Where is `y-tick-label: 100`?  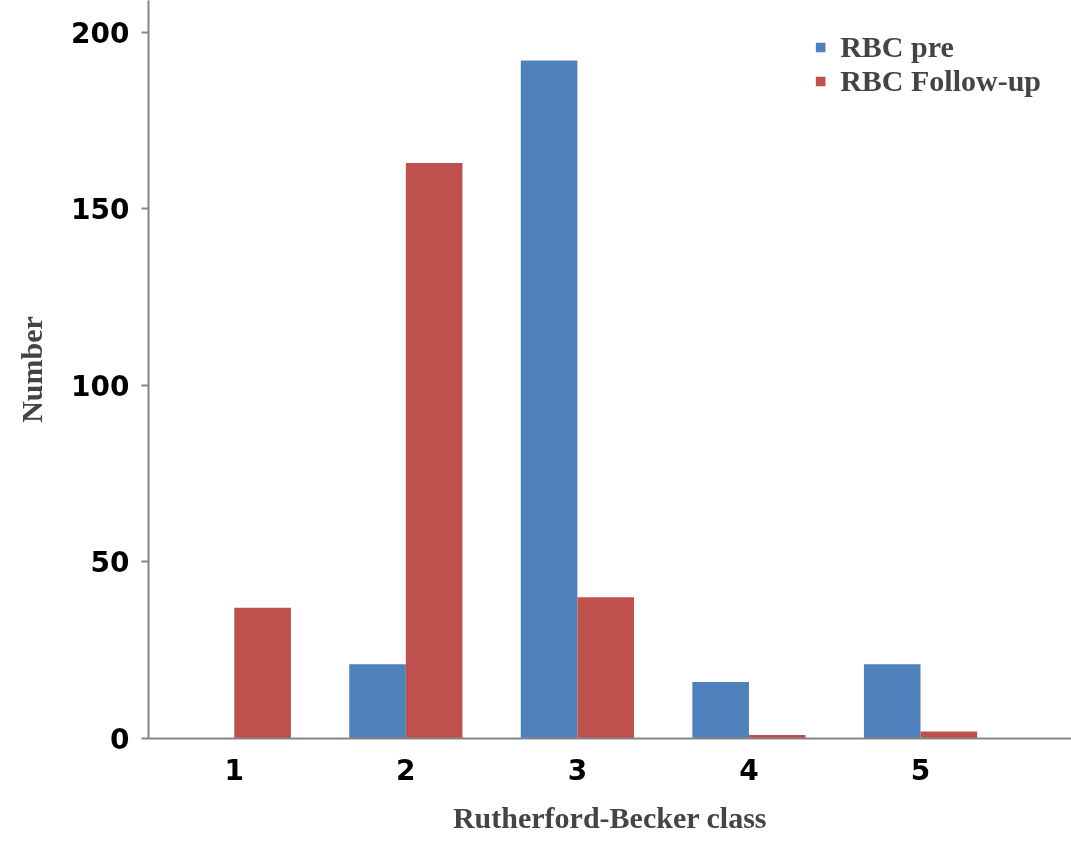
y-tick-label: 100 is located at coordinates (100, 386).